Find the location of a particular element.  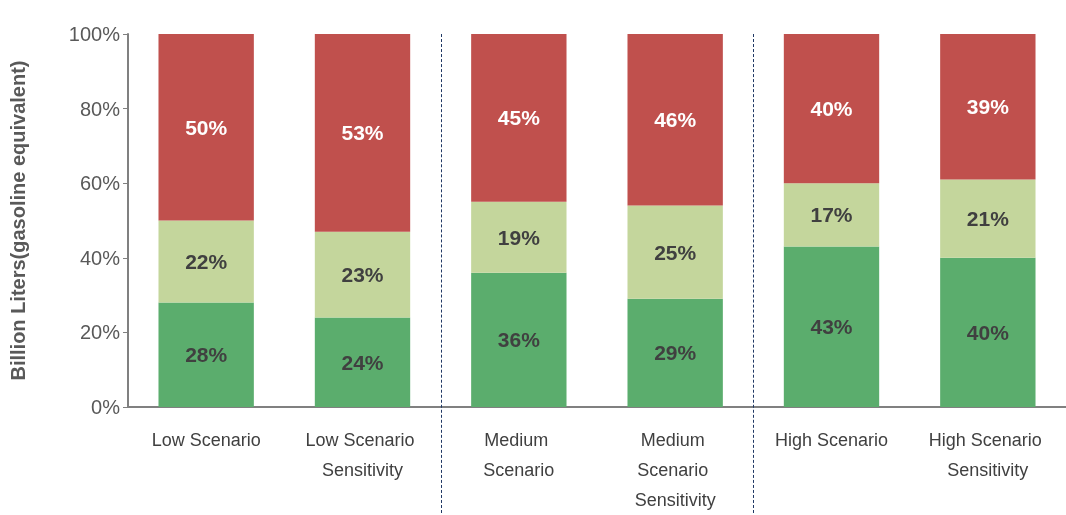

y-tick-label: 80% is located at coordinates (100, 108).